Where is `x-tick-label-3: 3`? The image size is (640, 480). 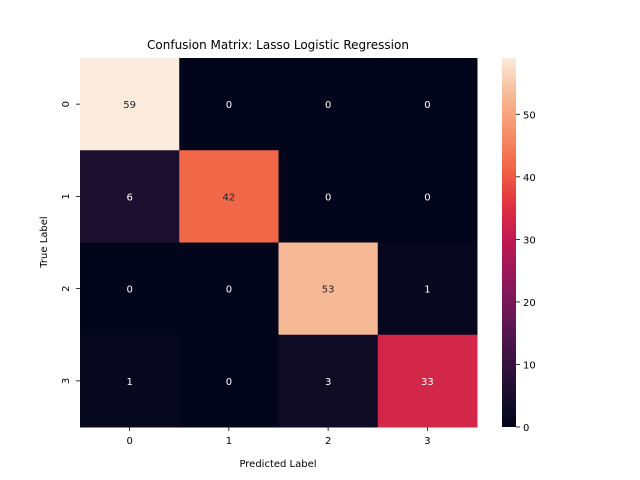
x-tick-label-3: 3 is located at coordinates (427, 441).